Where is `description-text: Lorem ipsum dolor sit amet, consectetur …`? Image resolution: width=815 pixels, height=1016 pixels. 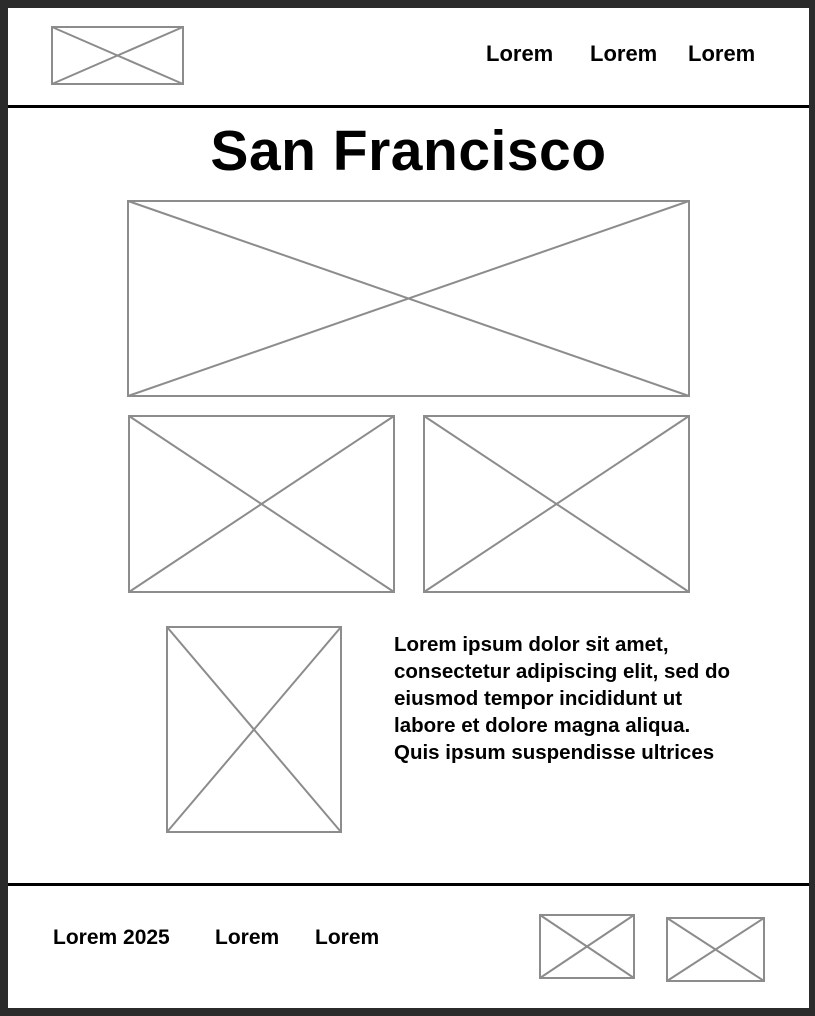 description-text: Lorem ipsum dolor sit amet, consectetur … is located at coordinates (562, 698).